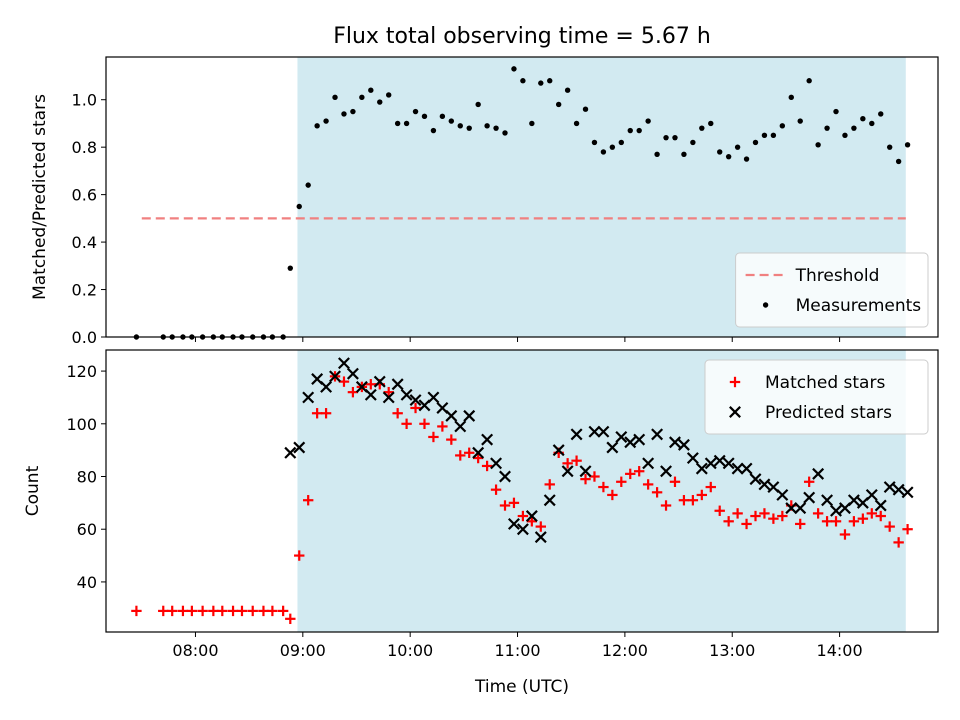 Image resolution: width=960 pixels, height=720 pixels. What do you see at coordinates (84, 290) in the screenshot?
I see `y-tick-label: 0.2` at bounding box center [84, 290].